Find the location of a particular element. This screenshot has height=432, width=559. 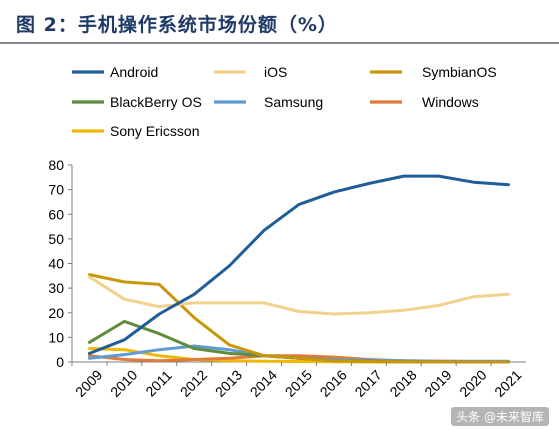

x-tick-label: 2013 is located at coordinates (228, 382).